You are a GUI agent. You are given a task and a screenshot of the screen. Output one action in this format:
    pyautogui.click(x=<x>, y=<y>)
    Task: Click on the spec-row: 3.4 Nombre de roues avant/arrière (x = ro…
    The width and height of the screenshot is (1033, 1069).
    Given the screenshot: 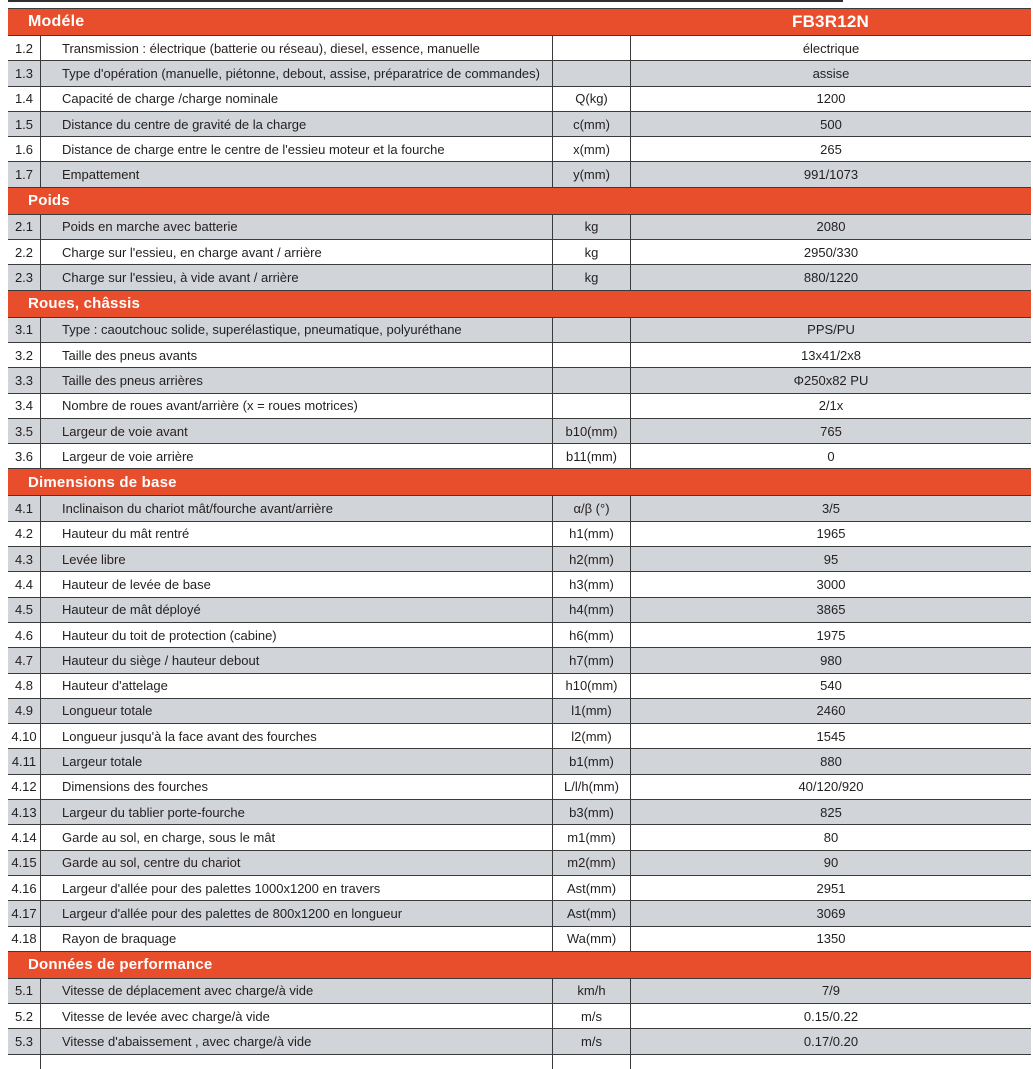 What is the action you would take?
    pyautogui.click(x=519, y=406)
    